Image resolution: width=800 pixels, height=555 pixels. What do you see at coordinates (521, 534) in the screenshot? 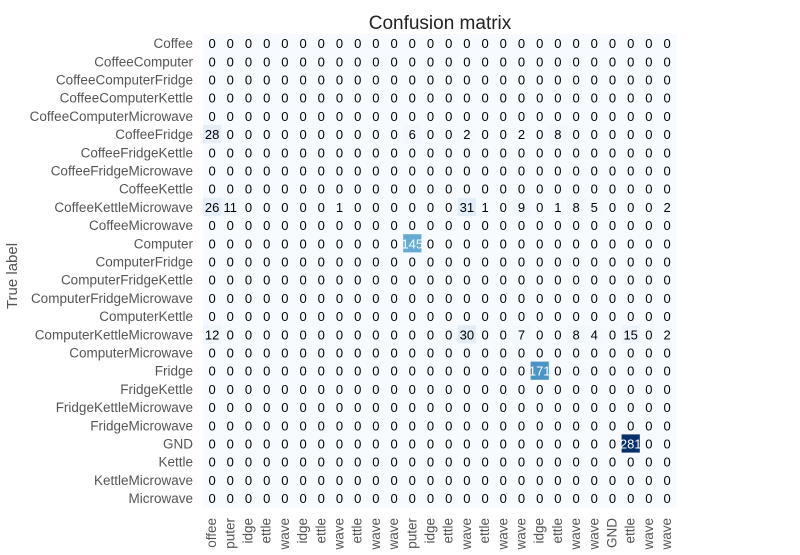
I see `x-tick-label: wave` at bounding box center [521, 534].